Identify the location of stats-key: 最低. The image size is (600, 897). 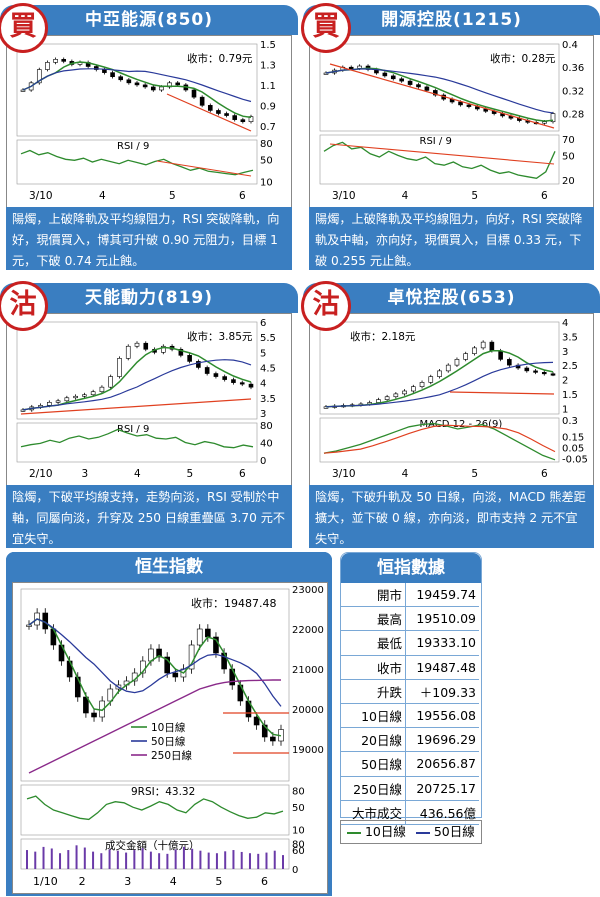
(373, 643).